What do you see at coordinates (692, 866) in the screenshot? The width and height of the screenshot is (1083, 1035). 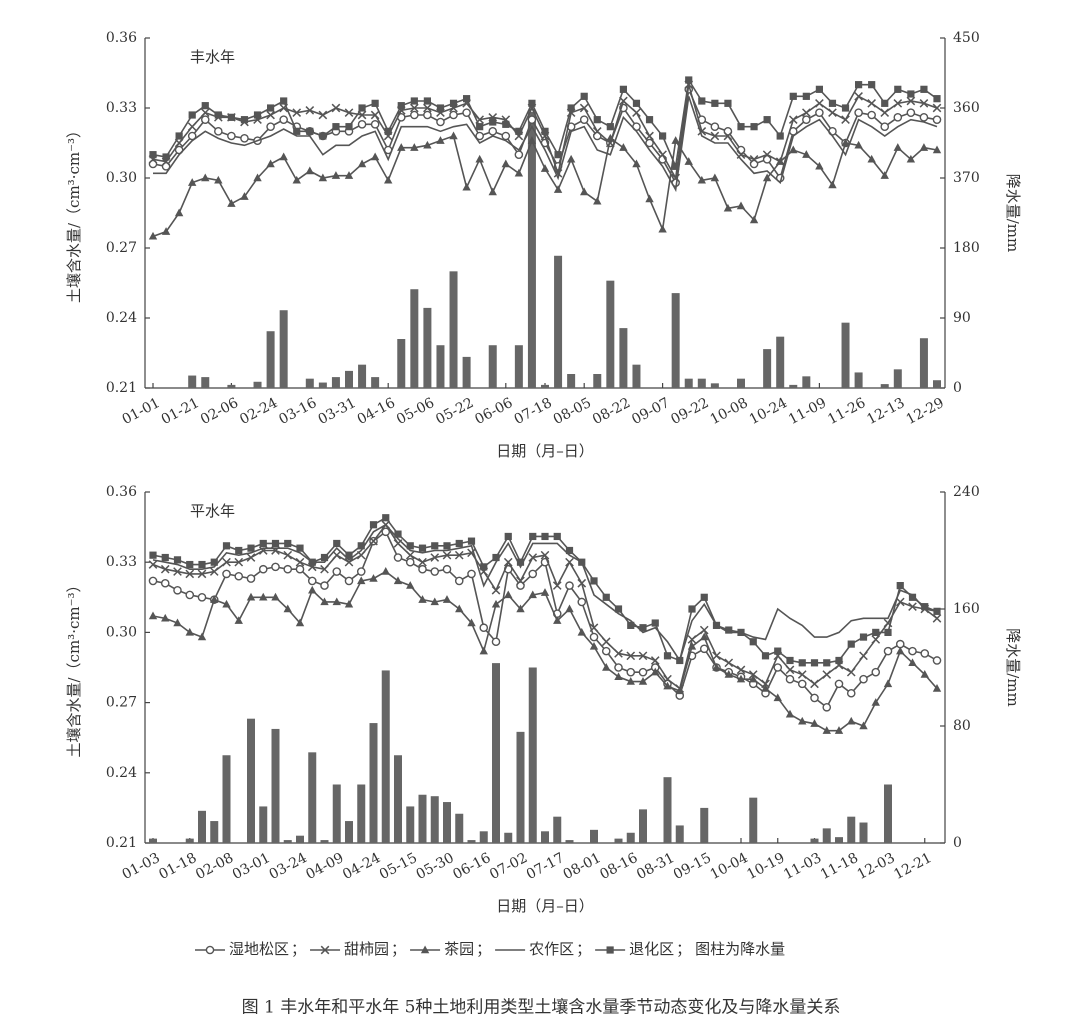 I see `x-tick-label: 09-15` at bounding box center [692, 866].